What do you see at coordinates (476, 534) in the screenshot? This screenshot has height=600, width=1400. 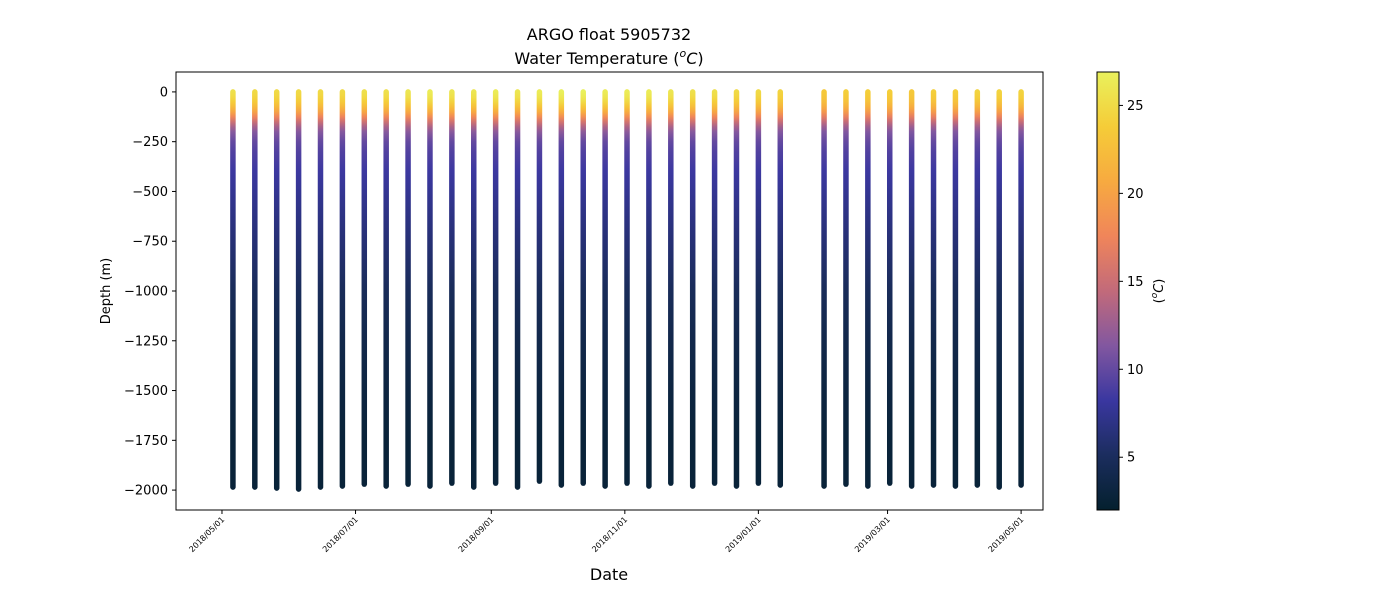 I see `x-tick-label: 2018/09/01` at bounding box center [476, 534].